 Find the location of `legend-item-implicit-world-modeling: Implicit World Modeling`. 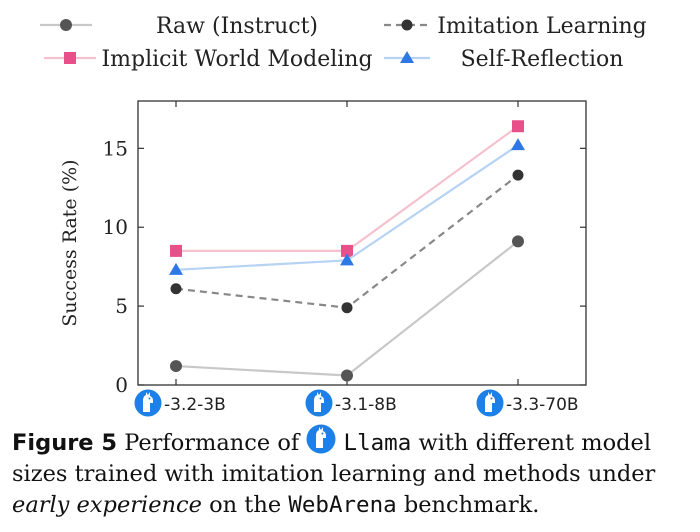

legend-item-implicit-world-modeling: Implicit World Modeling is located at coordinates (208, 59).